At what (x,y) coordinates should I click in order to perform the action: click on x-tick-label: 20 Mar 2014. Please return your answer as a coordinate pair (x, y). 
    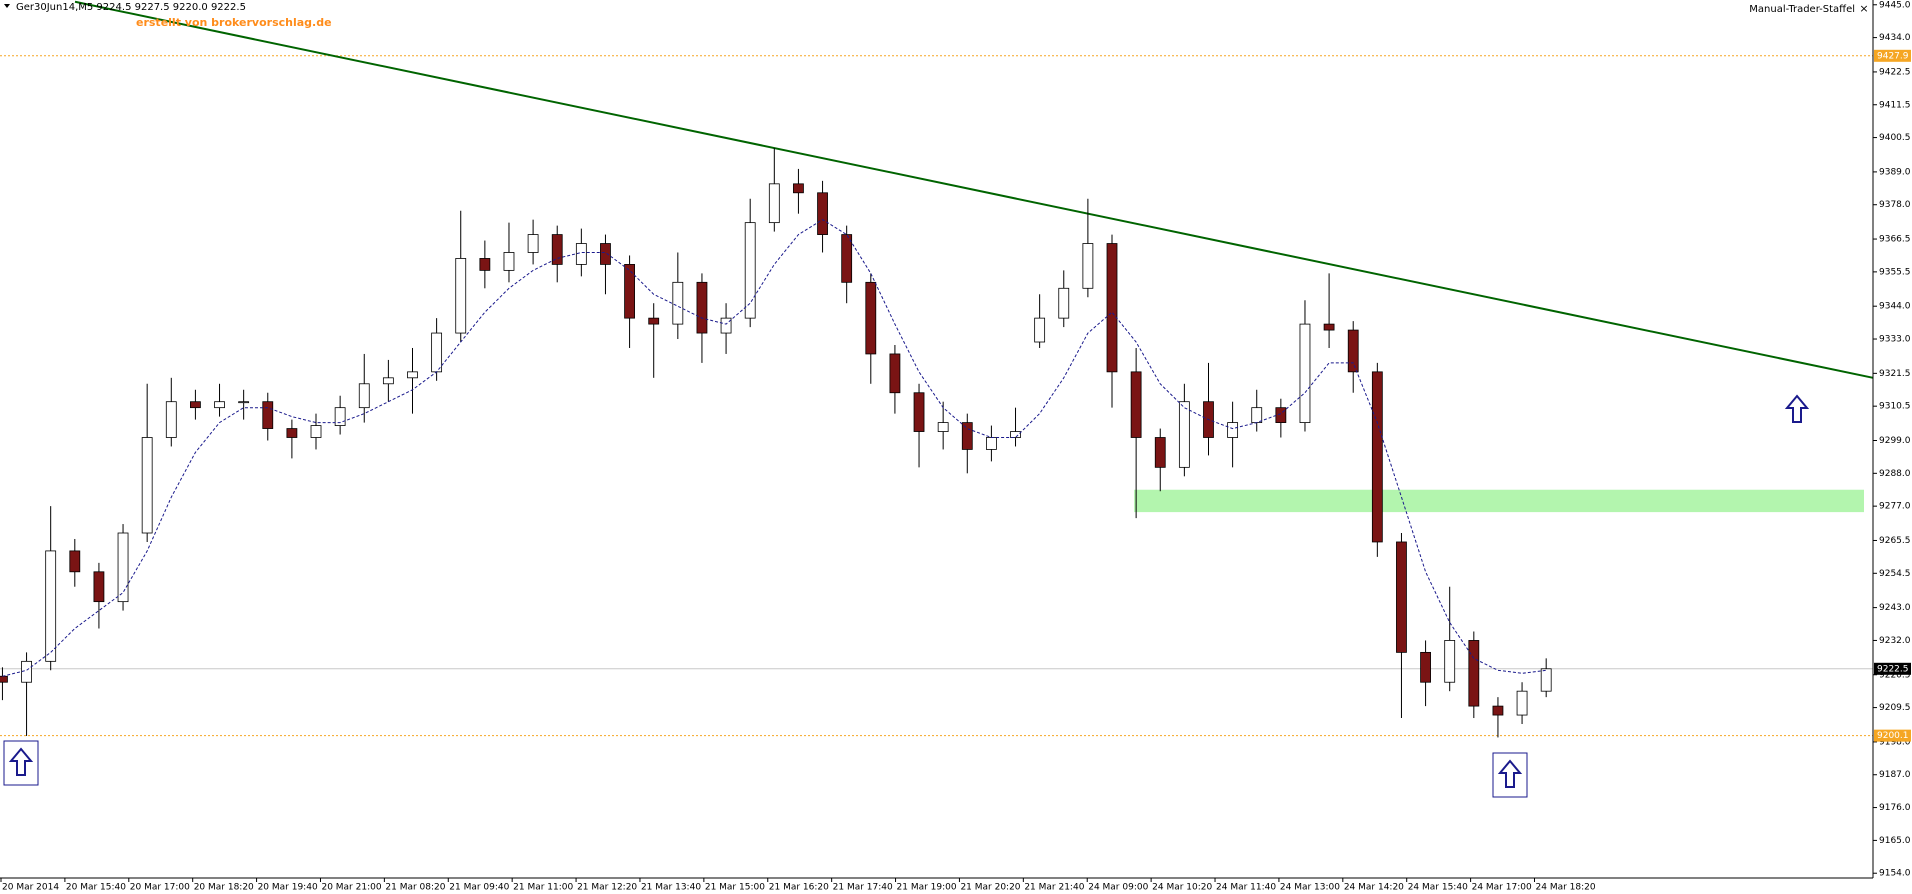
    Looking at the image, I should click on (30, 888).